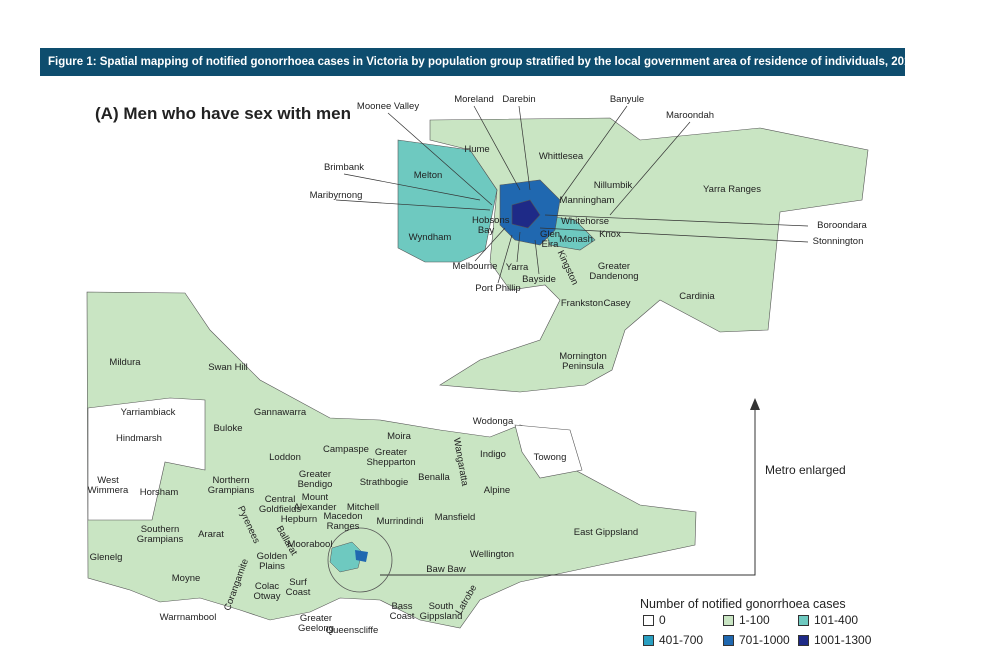 The image size is (1000, 665). What do you see at coordinates (583, 361) in the screenshot?
I see `region-label: Mornington Peninsula` at bounding box center [583, 361].